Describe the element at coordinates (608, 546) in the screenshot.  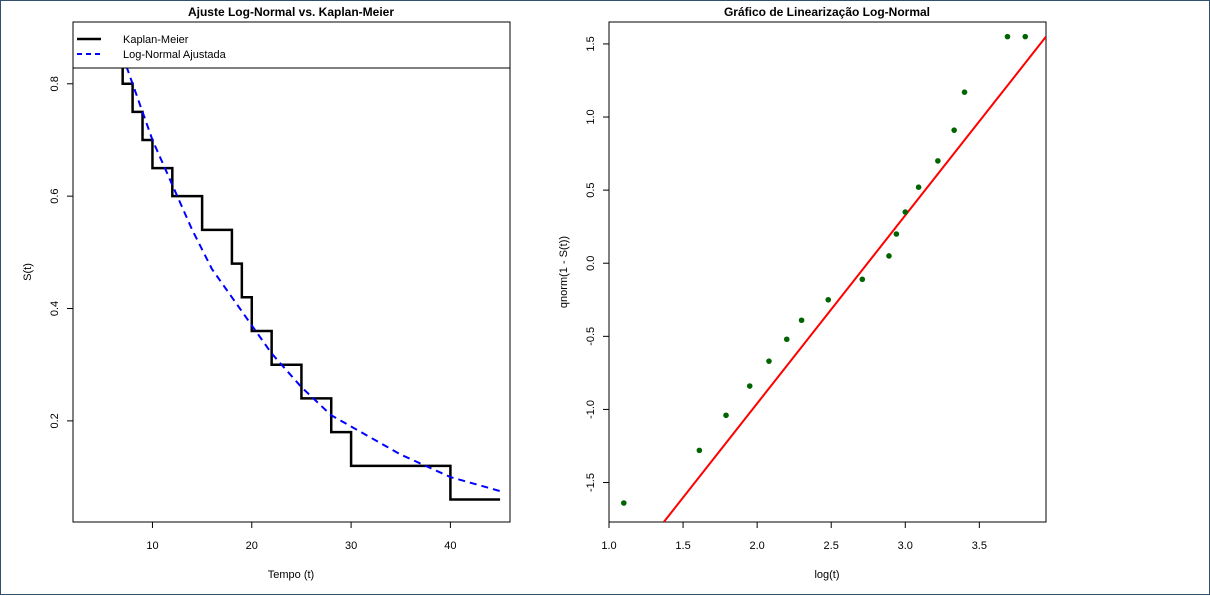
I see `right-x-tick-label: 1.0` at that location.